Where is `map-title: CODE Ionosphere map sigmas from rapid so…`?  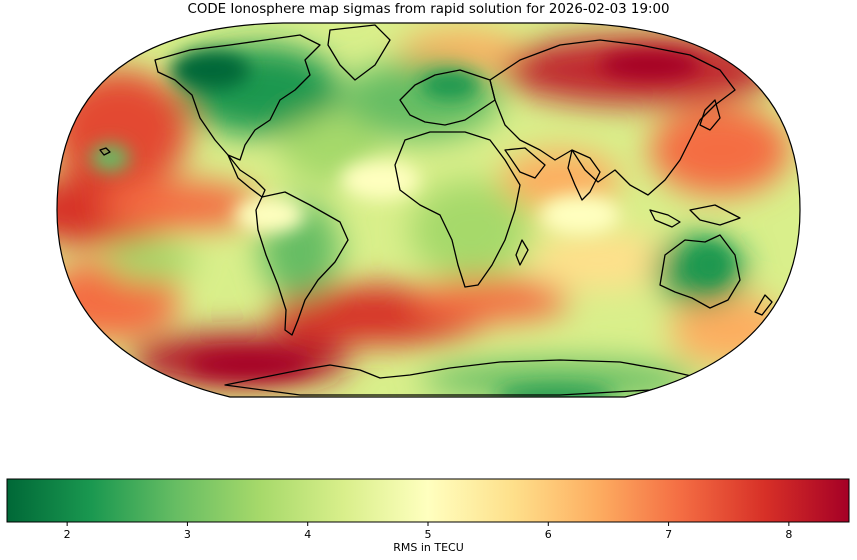 map-title: CODE Ionosphere map sigmas from rapid so… is located at coordinates (428, 9).